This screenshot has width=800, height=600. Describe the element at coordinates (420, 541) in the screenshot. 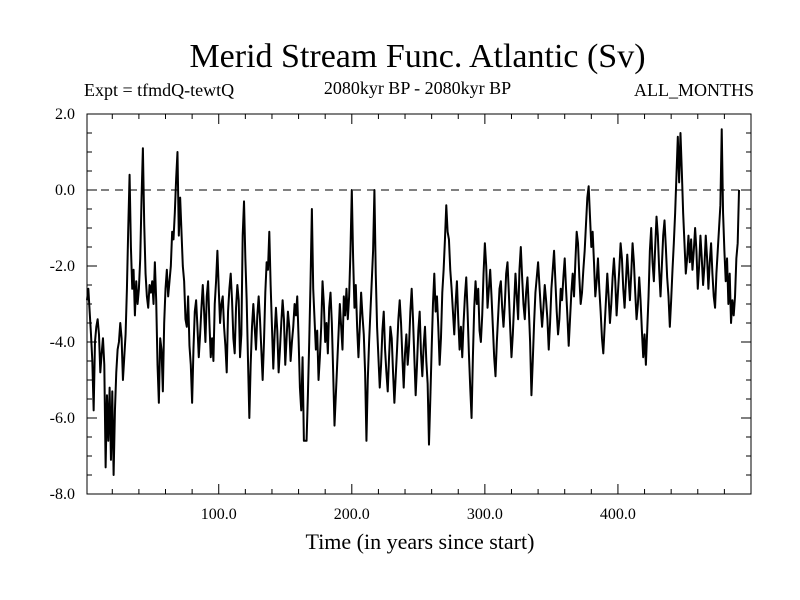

I see `x-axis-label: Time (in years since start)` at that location.